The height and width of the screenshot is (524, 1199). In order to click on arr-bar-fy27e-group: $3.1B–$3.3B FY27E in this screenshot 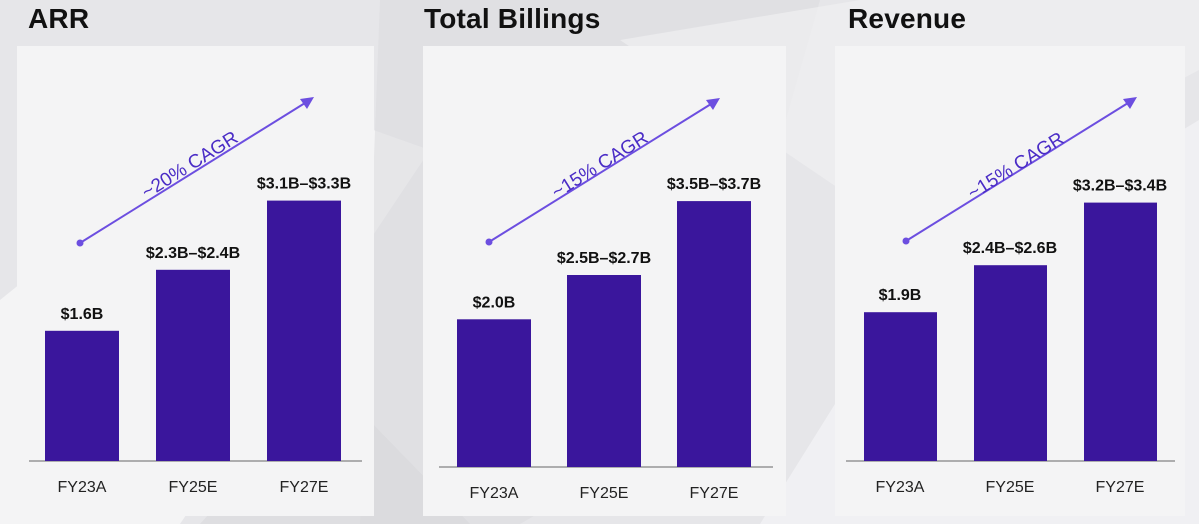, I will do `click(304, 336)`.